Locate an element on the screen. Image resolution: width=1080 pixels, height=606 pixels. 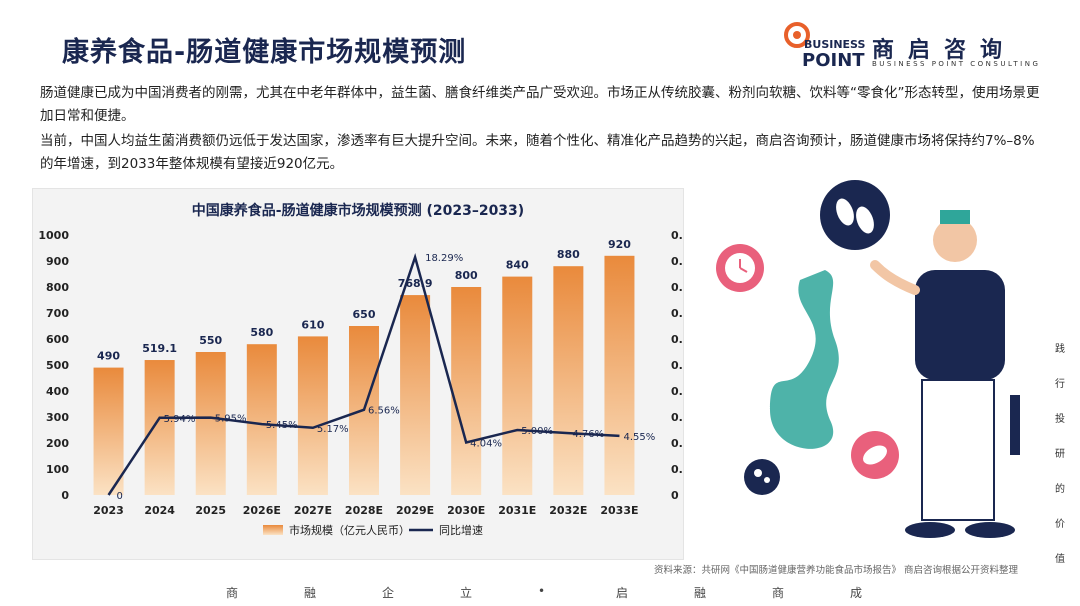
bar-2033E is located at coordinates (619, 375).